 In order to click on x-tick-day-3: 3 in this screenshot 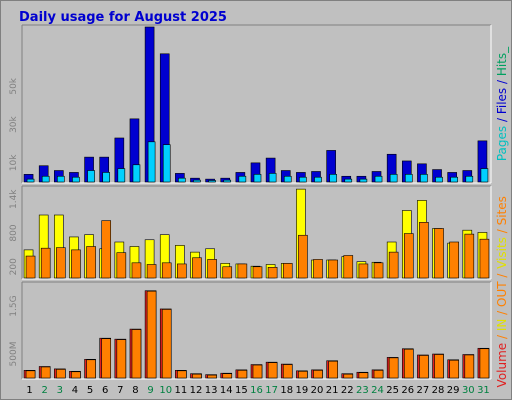, I will do `click(60, 390)`.